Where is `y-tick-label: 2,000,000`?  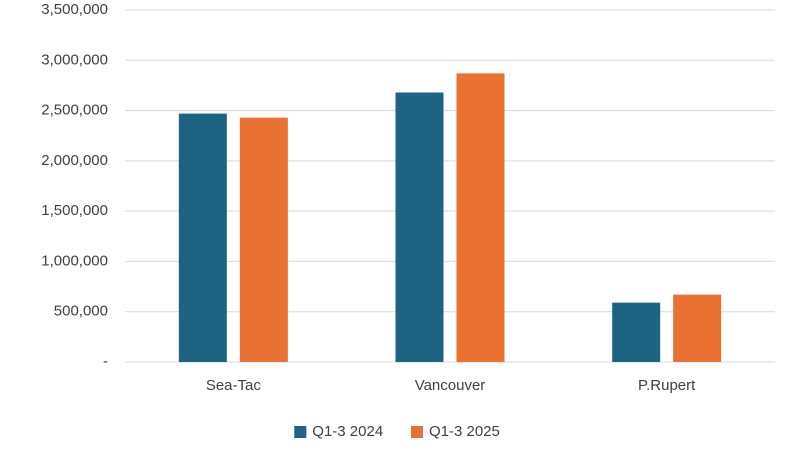 y-tick-label: 2,000,000 is located at coordinates (74, 160).